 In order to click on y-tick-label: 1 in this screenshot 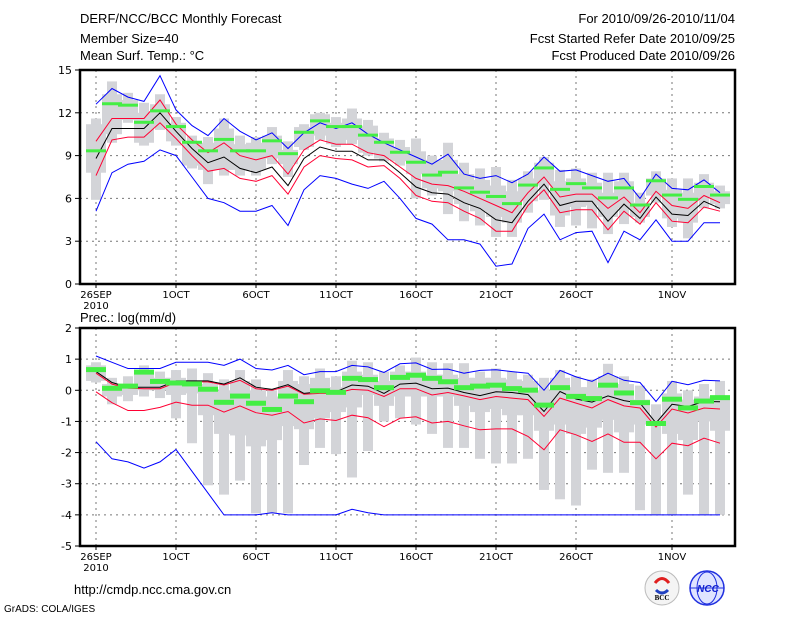, I will do `click(68, 359)`.